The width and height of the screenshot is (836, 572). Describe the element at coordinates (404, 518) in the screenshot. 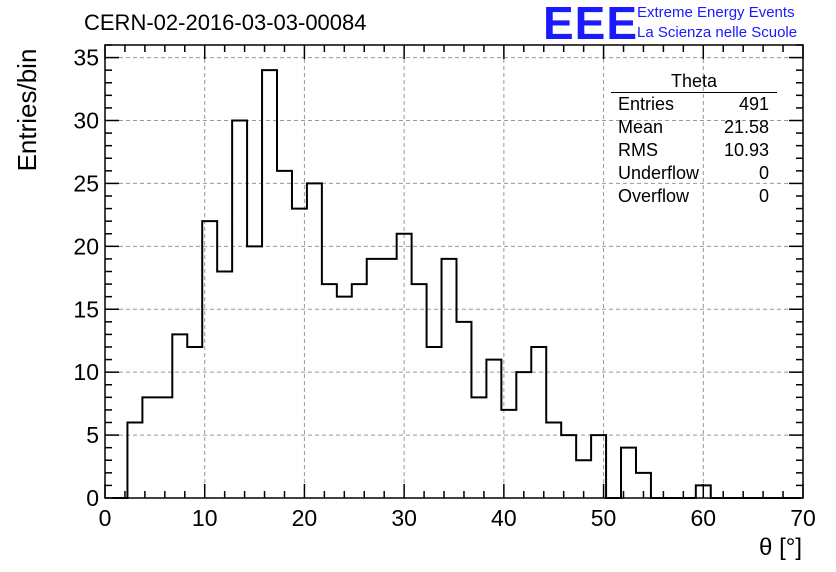

I see `x-tick-label: 30` at that location.